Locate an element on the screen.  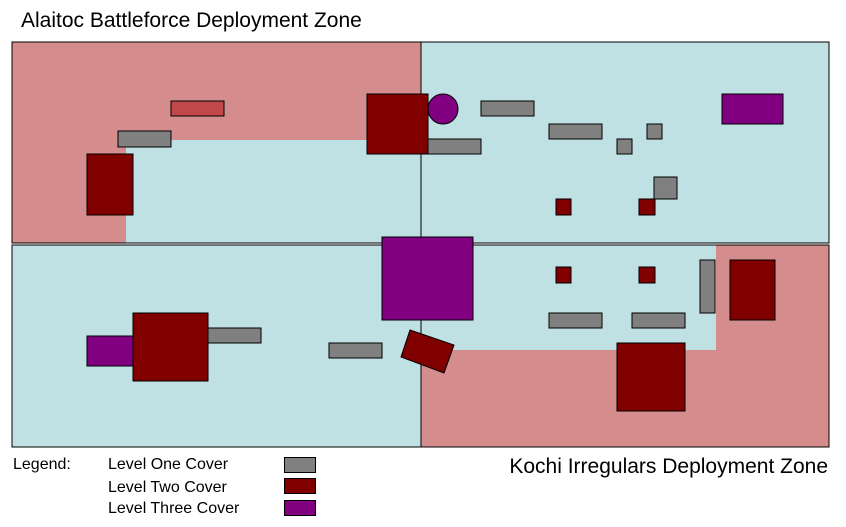
legend-heading: Legend: is located at coordinates (42, 464).